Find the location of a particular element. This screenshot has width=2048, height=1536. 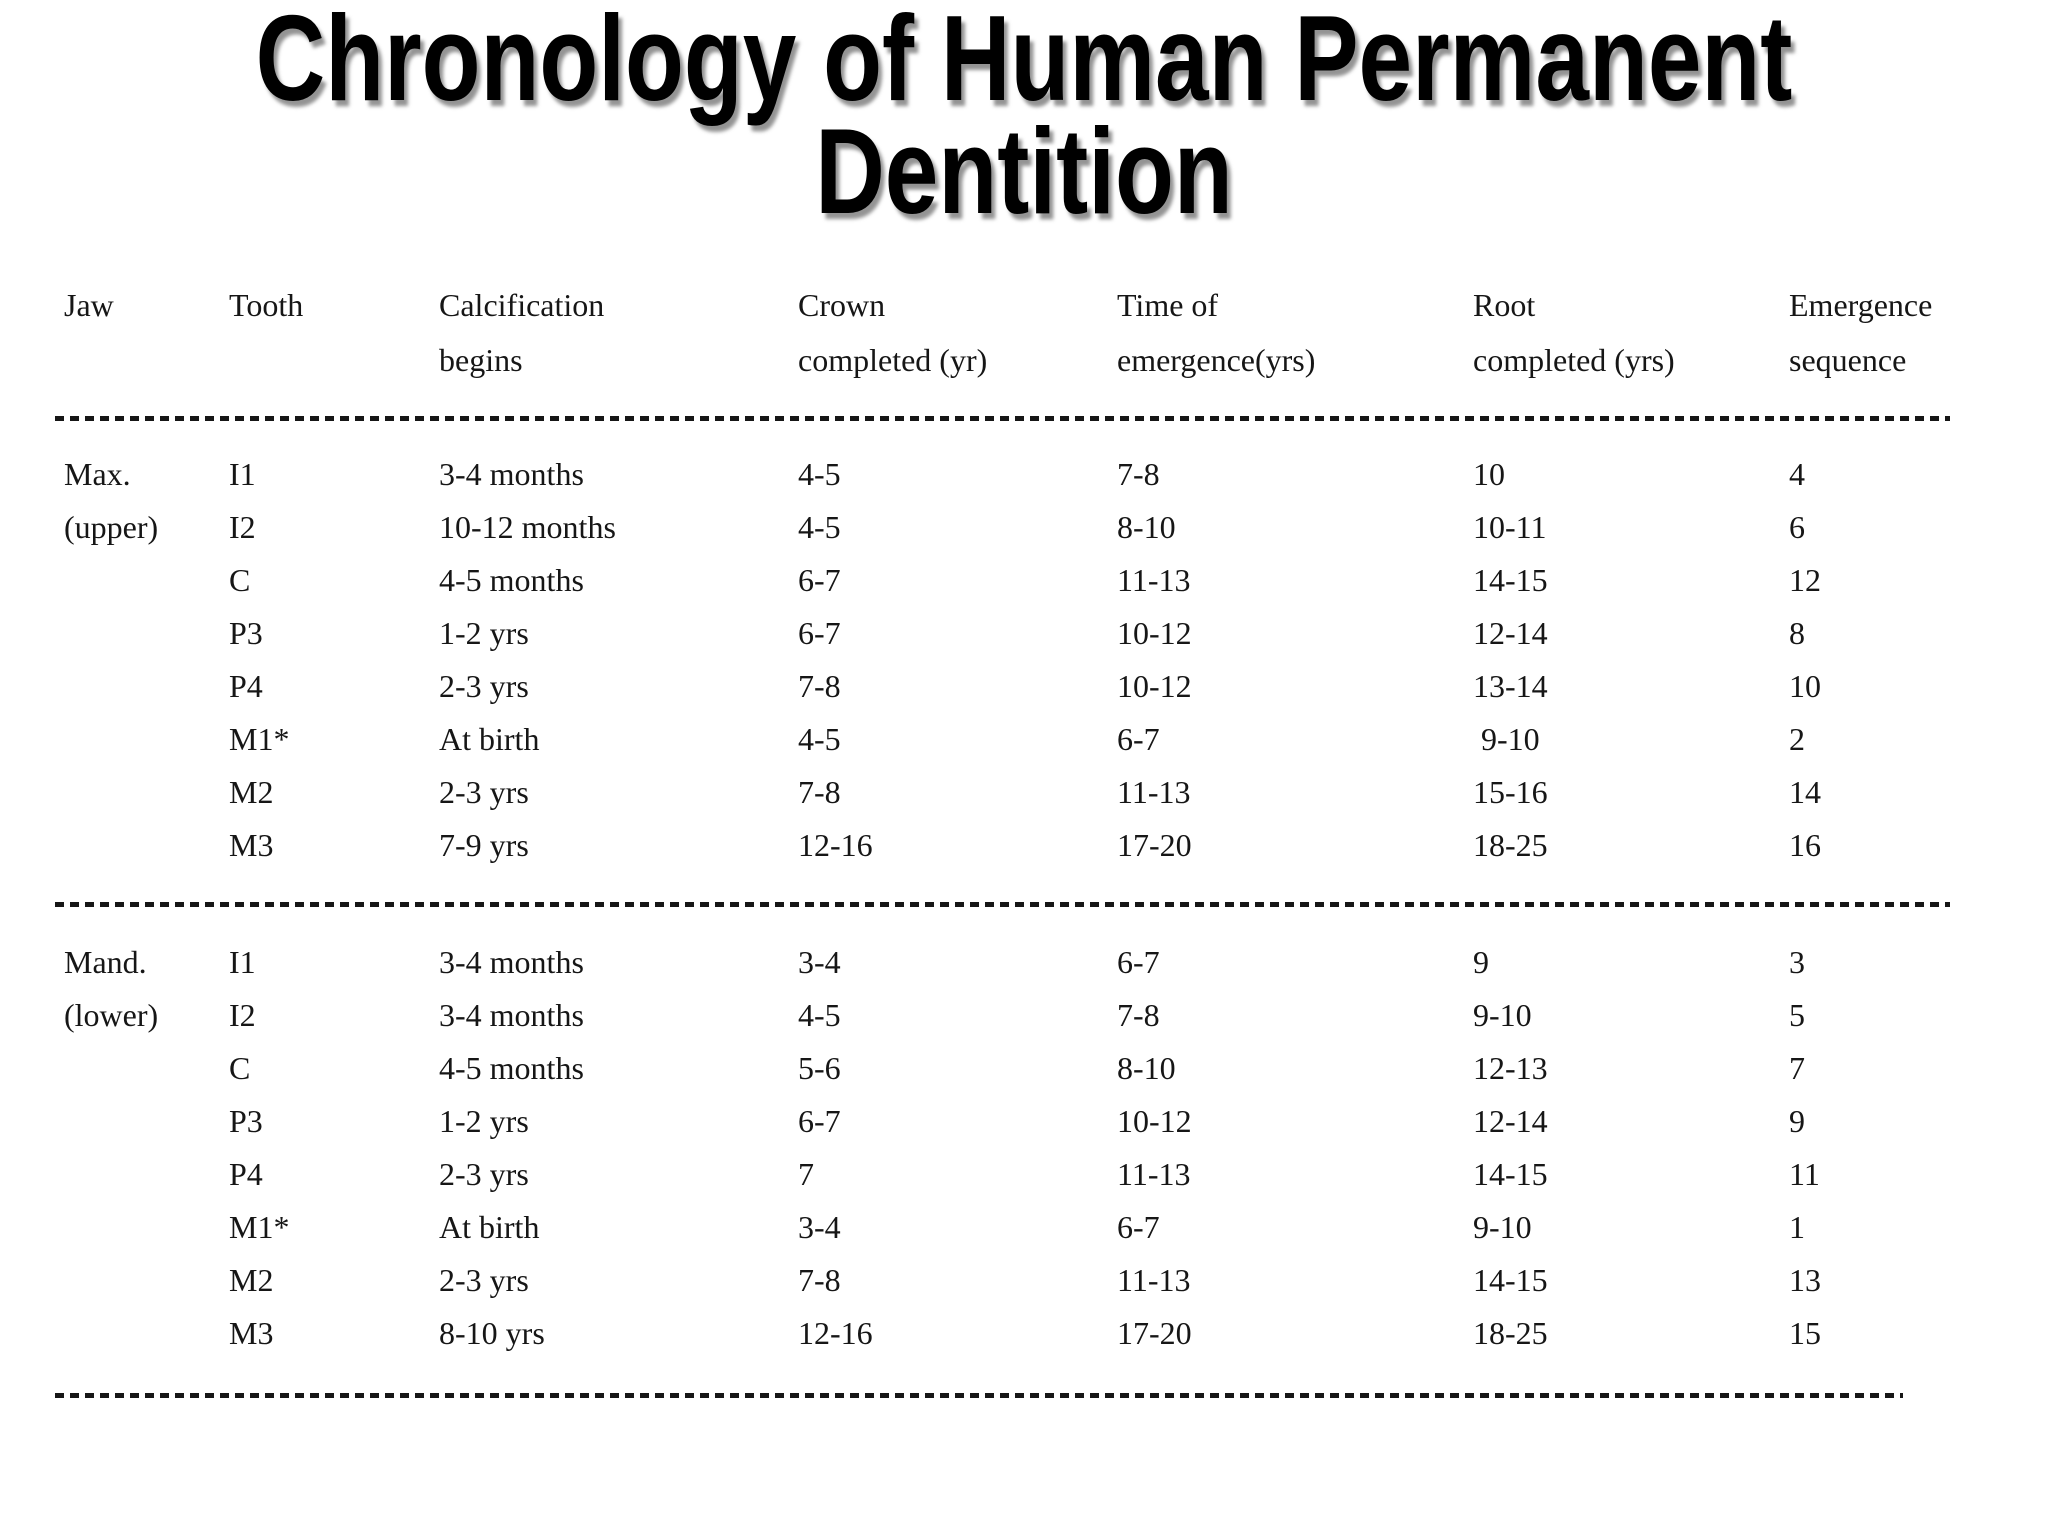

table-row: P4 2-3 yrs 7 11-13 14-15 11 is located at coordinates (1041, 1174).